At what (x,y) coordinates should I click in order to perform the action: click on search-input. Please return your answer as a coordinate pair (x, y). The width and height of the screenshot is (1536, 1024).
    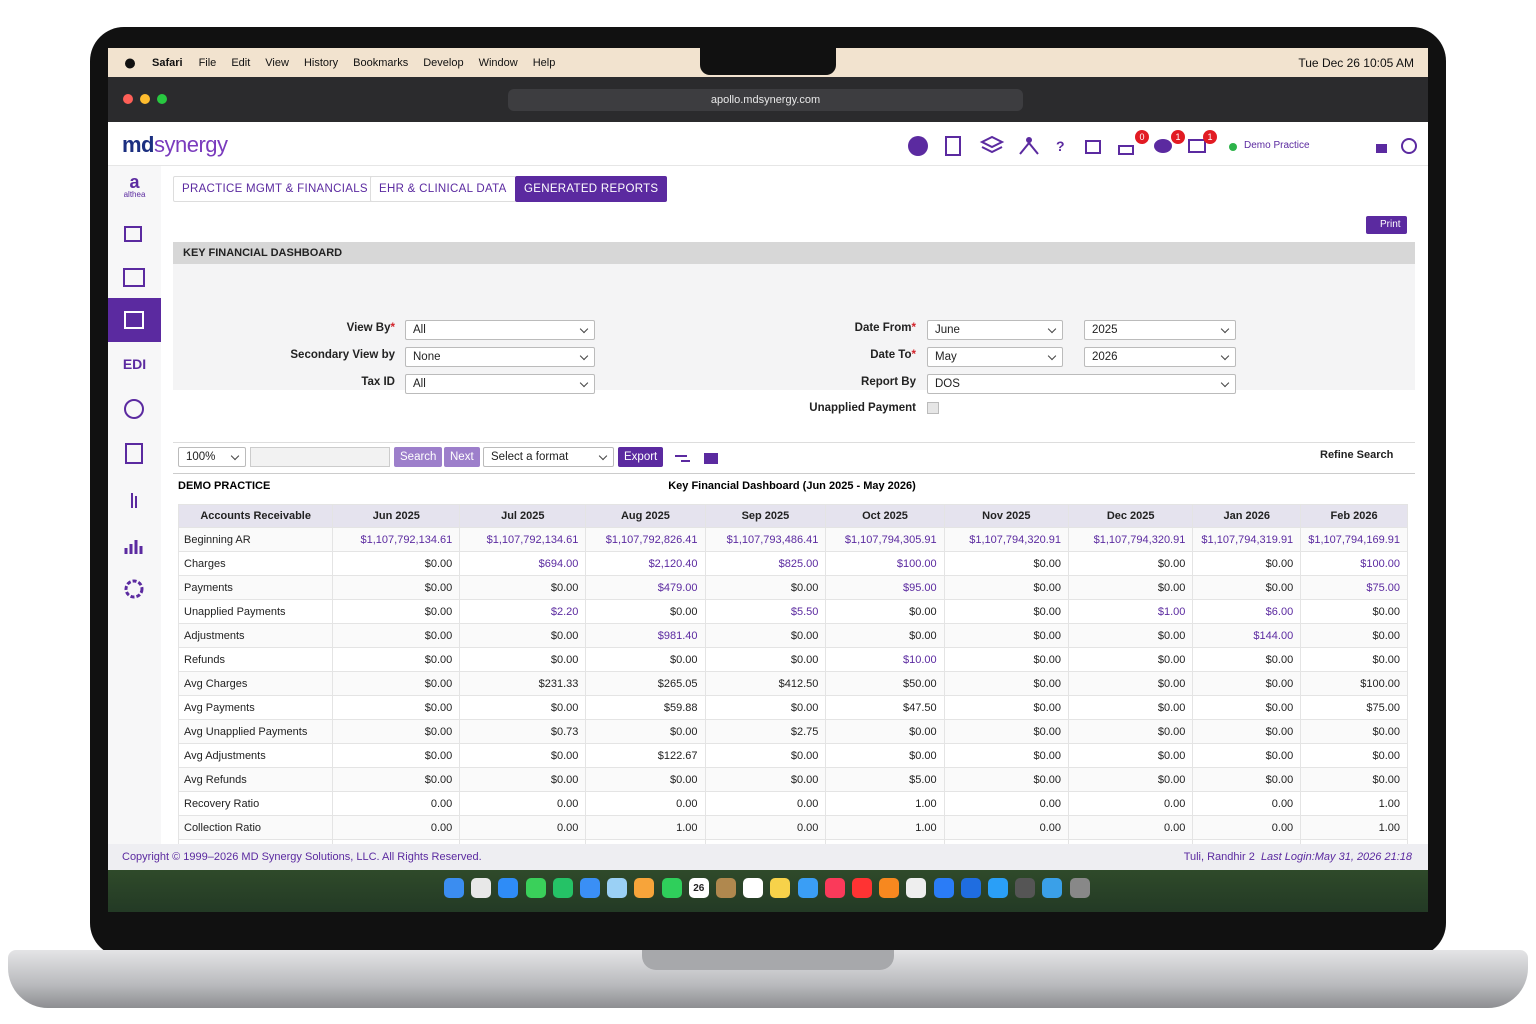
    Looking at the image, I should click on (320, 457).